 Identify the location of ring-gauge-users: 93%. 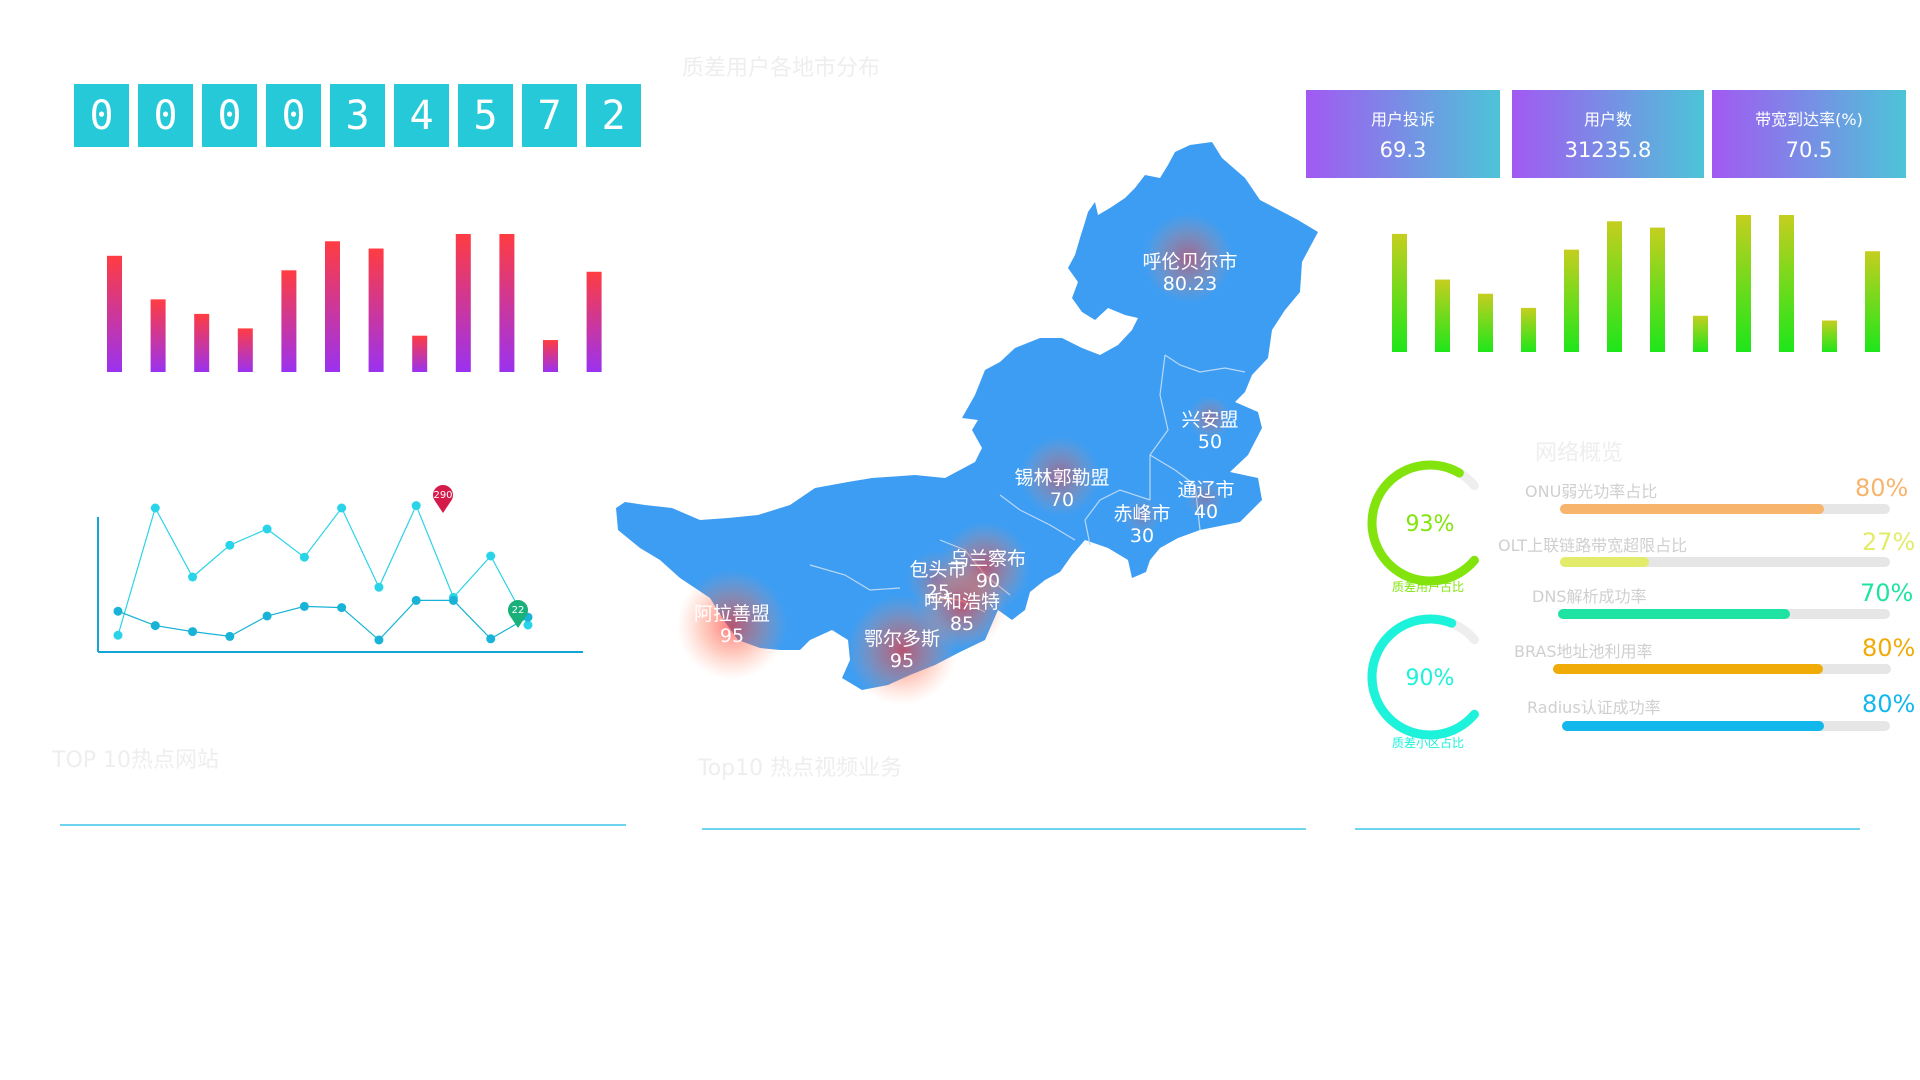
(1423, 523).